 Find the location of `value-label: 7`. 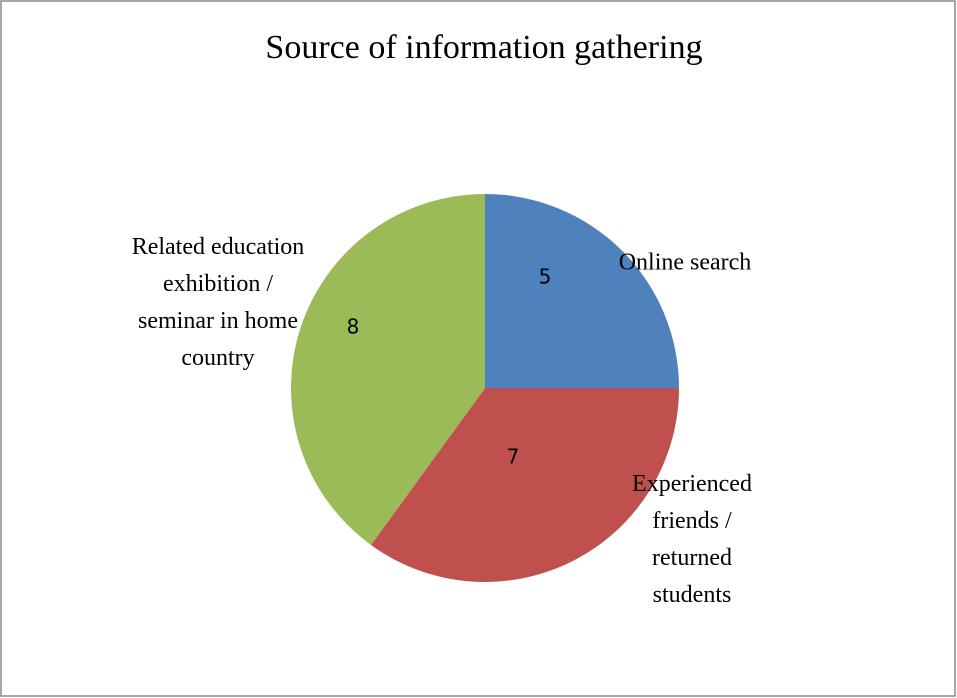

value-label: 7 is located at coordinates (513, 457).